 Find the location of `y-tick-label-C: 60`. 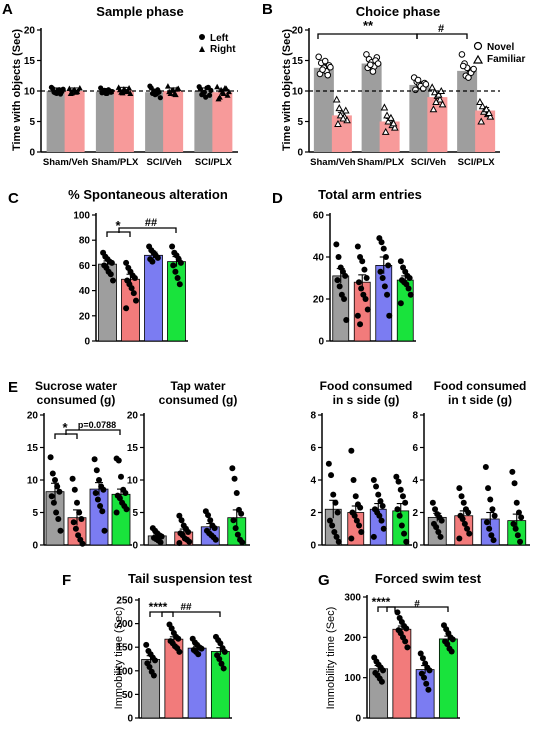

y-tick-label-C: 60 is located at coordinates (85, 266).